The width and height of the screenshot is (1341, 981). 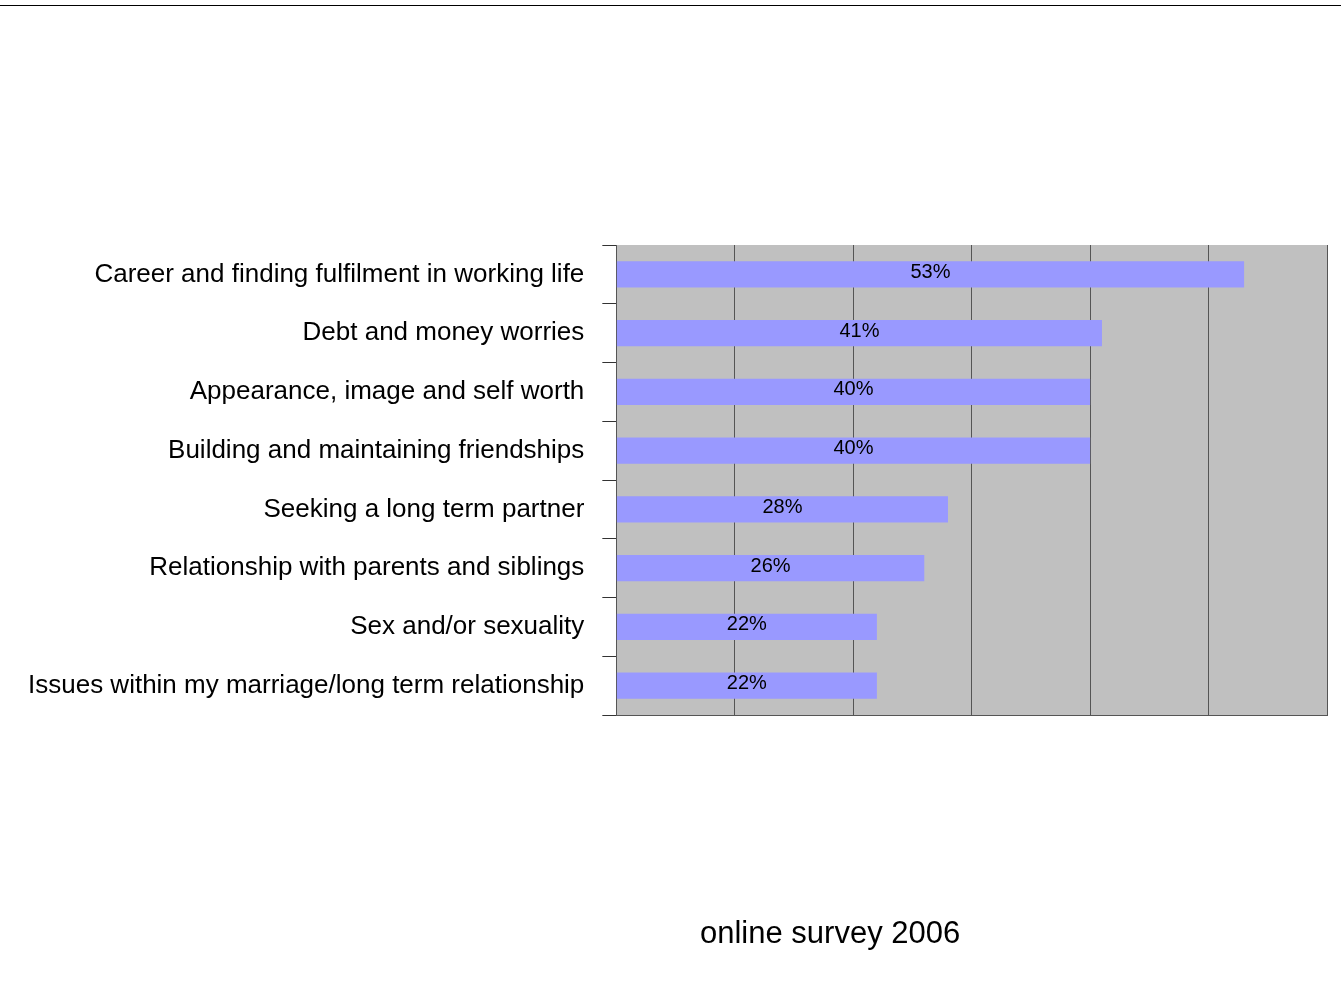 What do you see at coordinates (831, 933) in the screenshot?
I see `text: online survey 2006` at bounding box center [831, 933].